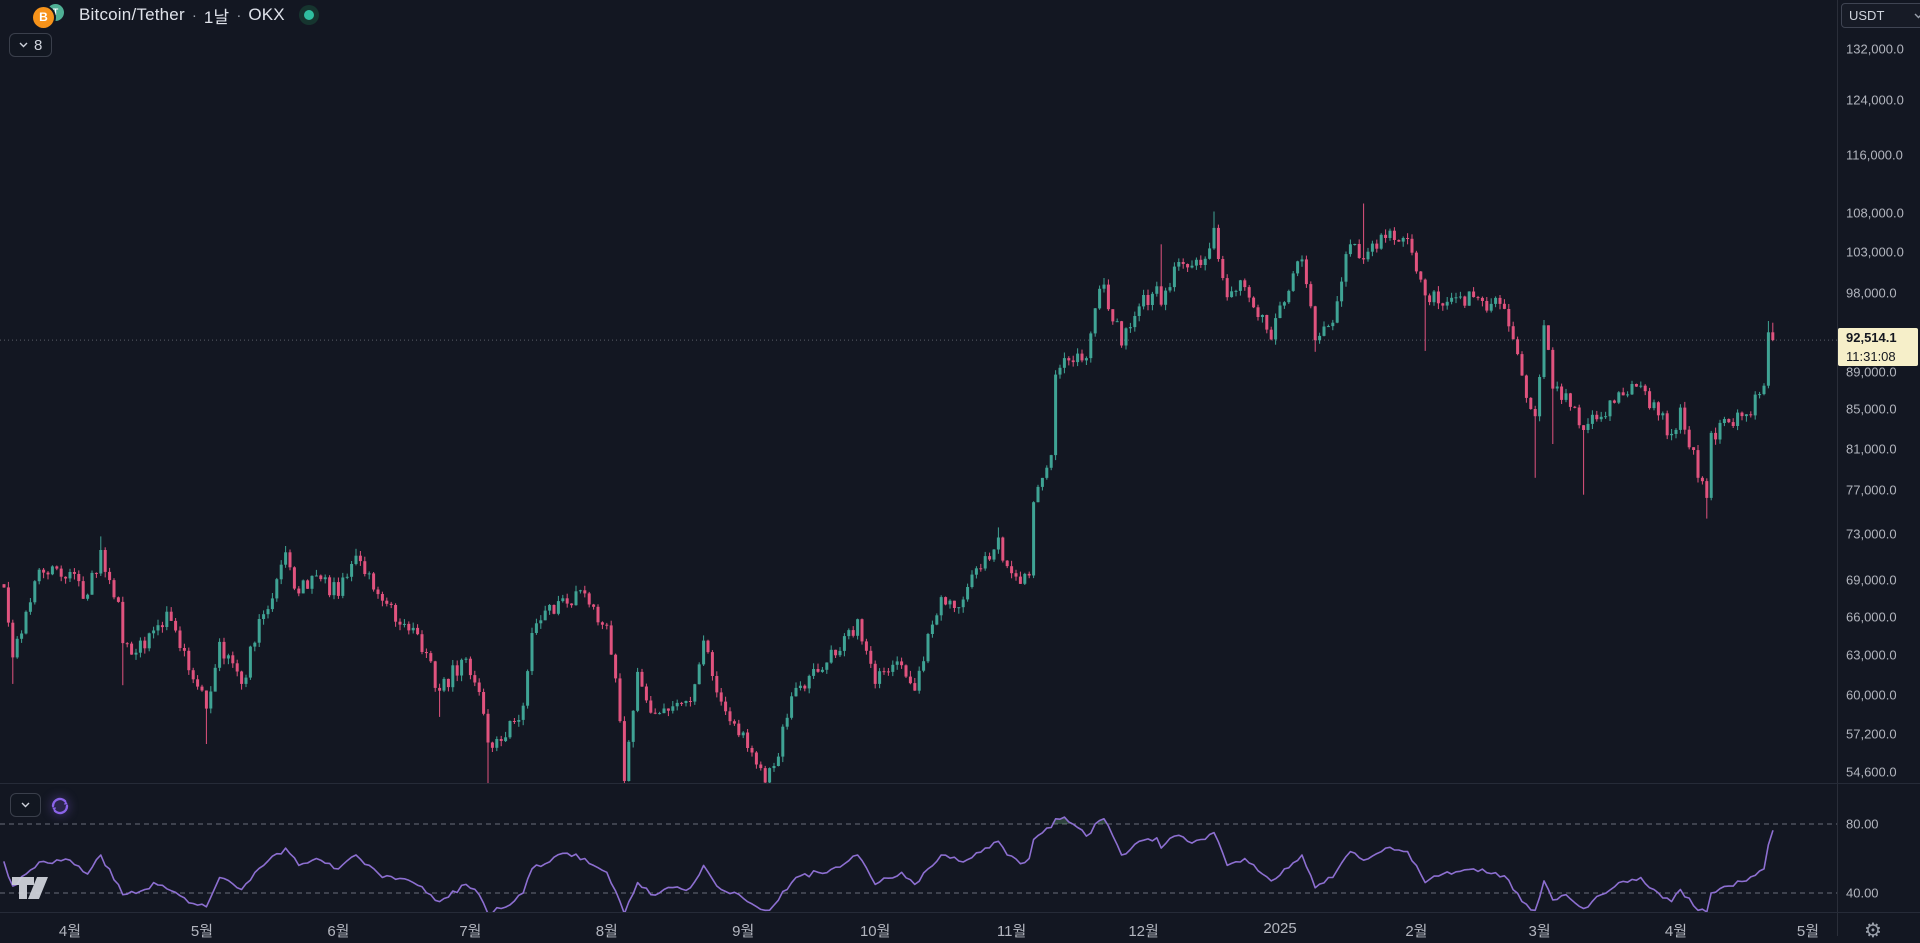  I want to click on indicator-collapse-button, so click(25, 805).